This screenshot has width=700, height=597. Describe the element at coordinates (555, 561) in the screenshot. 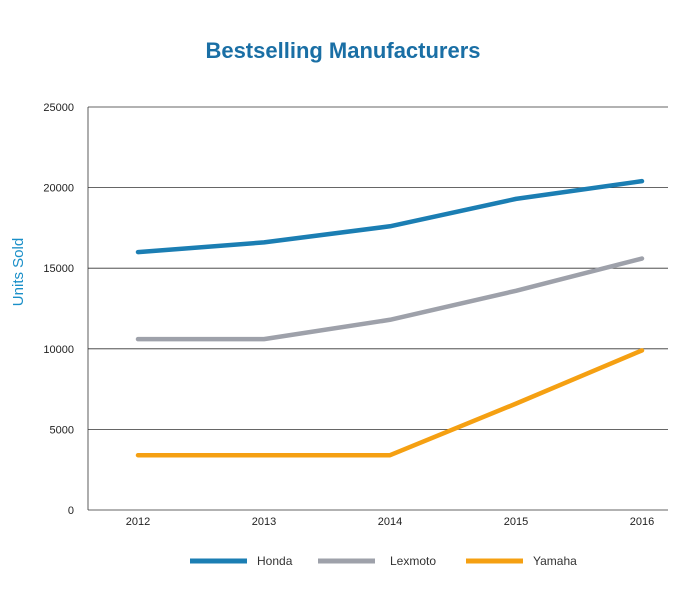

I see `legend-label-yamaha: Yamaha` at that location.